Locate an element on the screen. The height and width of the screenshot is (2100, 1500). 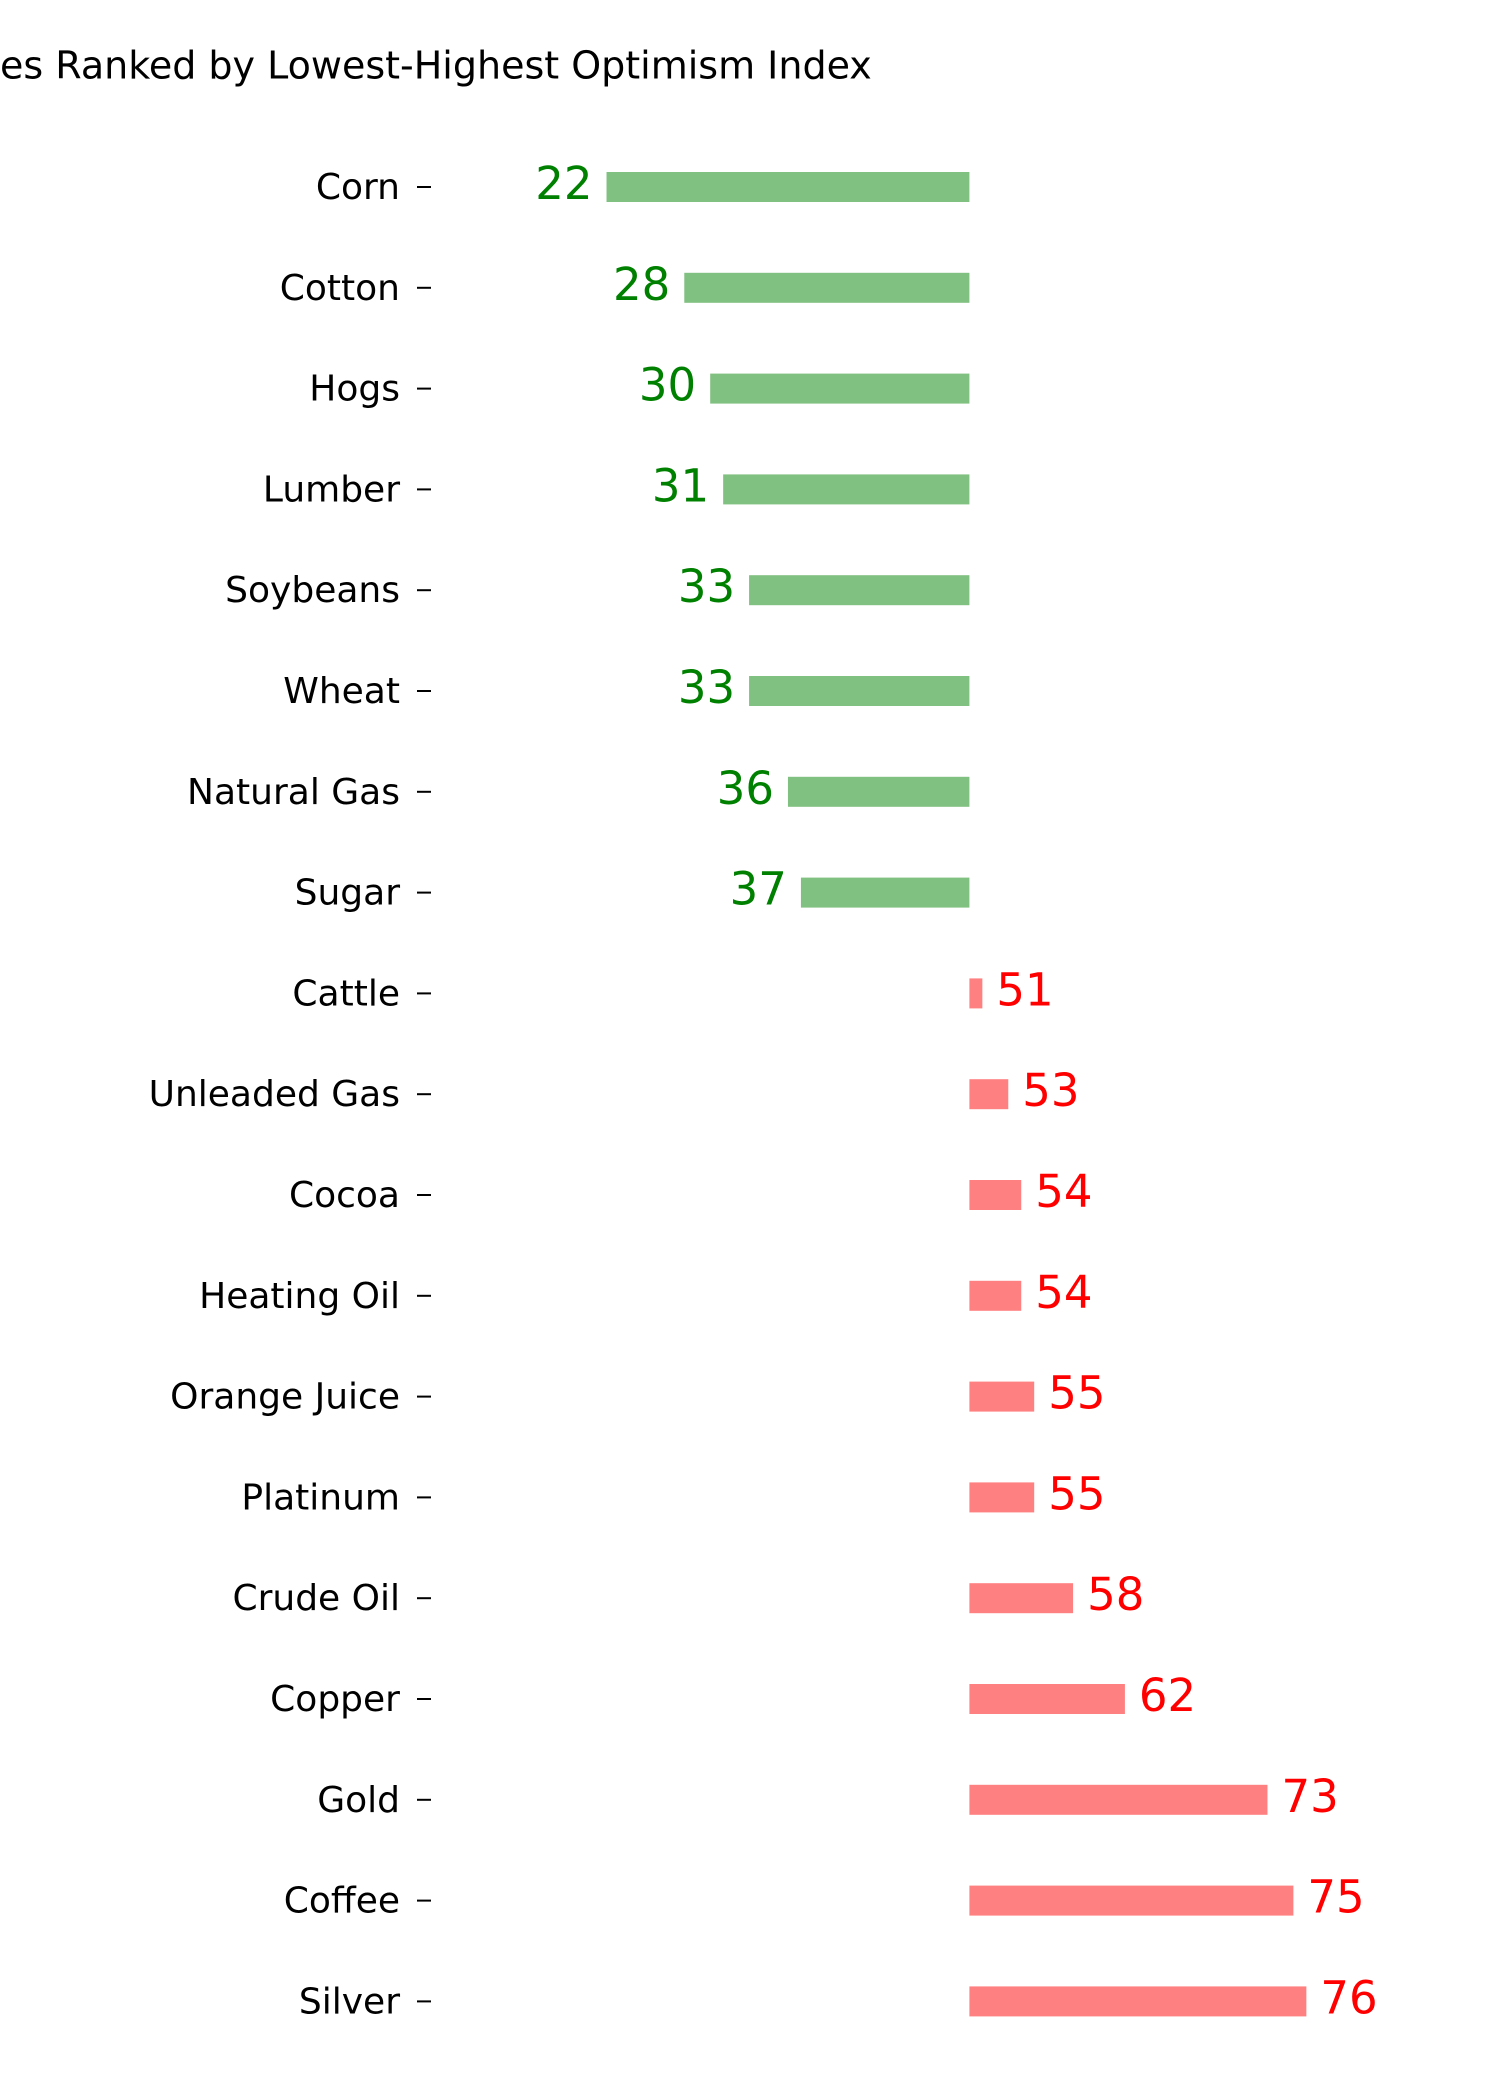
y-tick-label: Crude Oil is located at coordinates (316, 1598).